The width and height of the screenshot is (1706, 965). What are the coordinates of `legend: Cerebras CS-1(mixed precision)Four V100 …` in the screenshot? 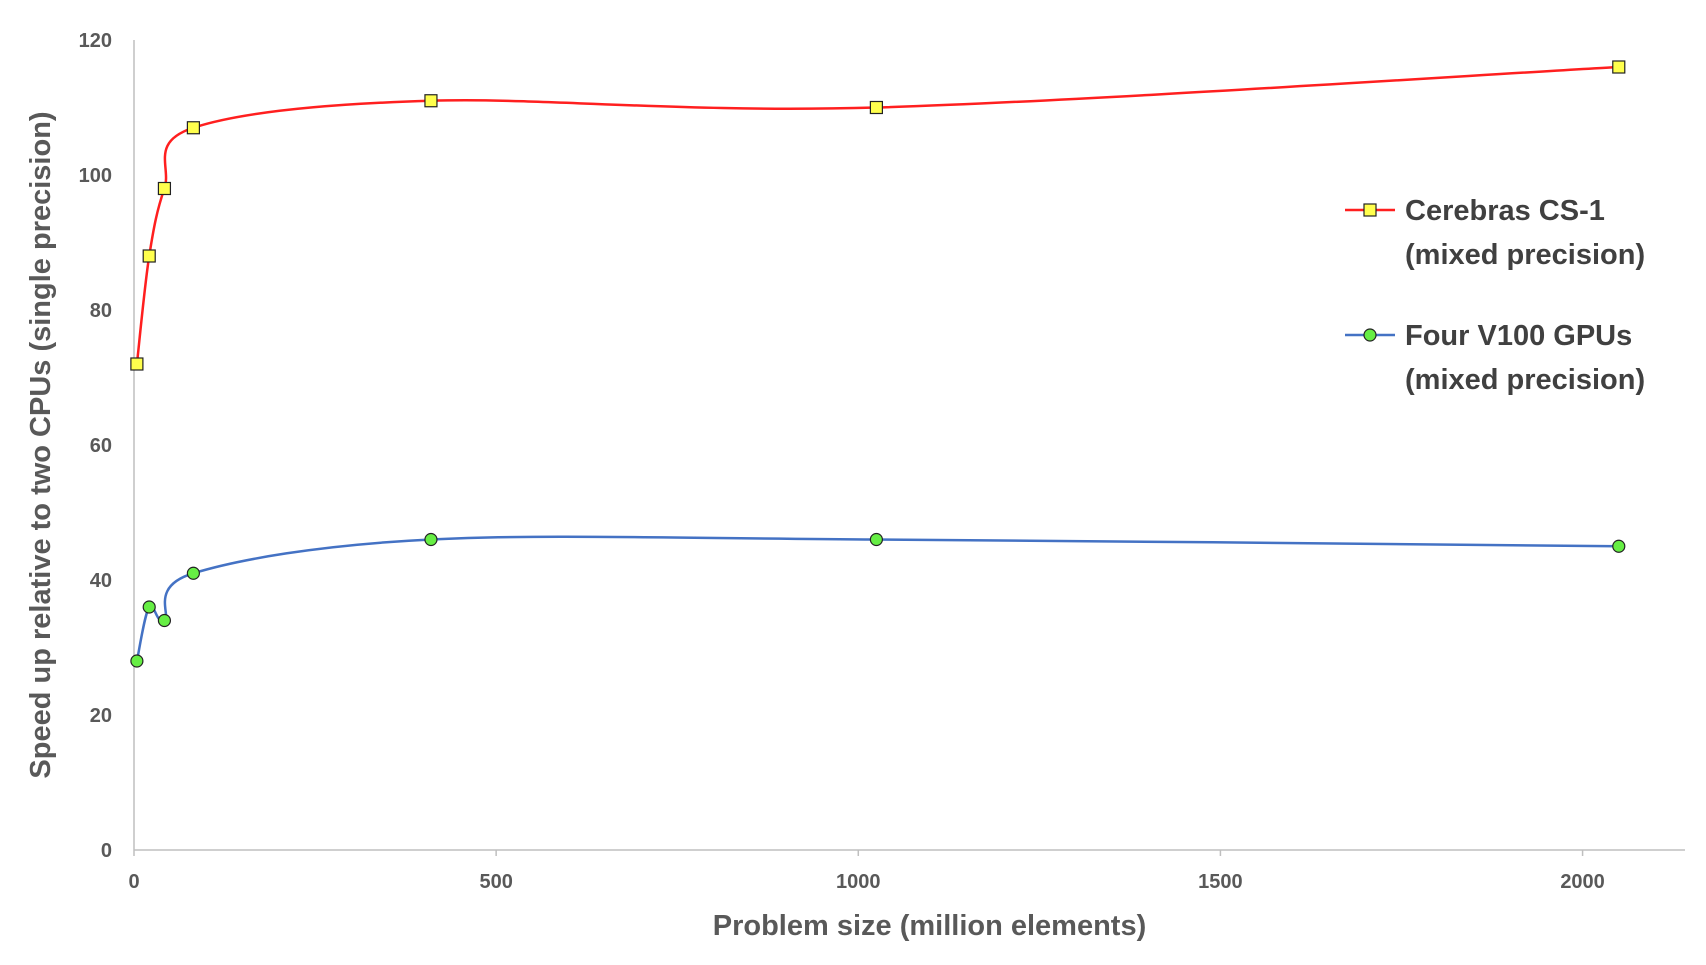 It's located at (1495, 295).